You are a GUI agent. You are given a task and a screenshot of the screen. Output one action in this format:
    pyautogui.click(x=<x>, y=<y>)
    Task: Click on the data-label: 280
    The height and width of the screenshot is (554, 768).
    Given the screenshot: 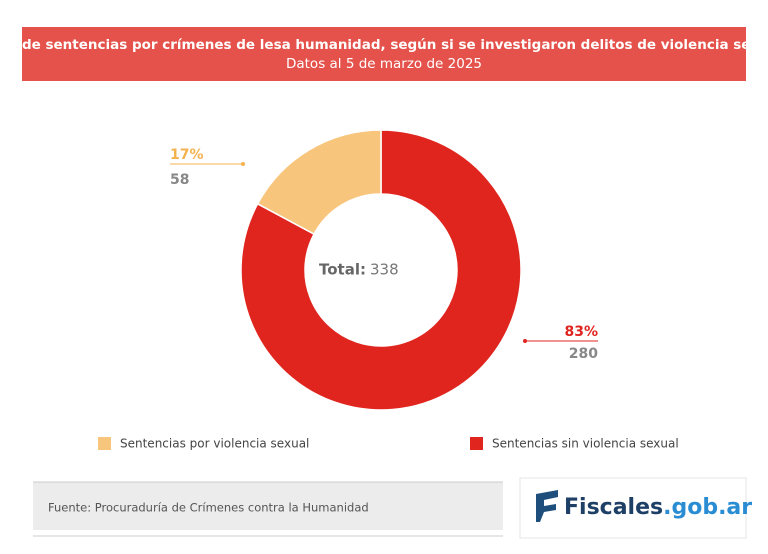 What is the action you would take?
    pyautogui.click(x=583, y=354)
    